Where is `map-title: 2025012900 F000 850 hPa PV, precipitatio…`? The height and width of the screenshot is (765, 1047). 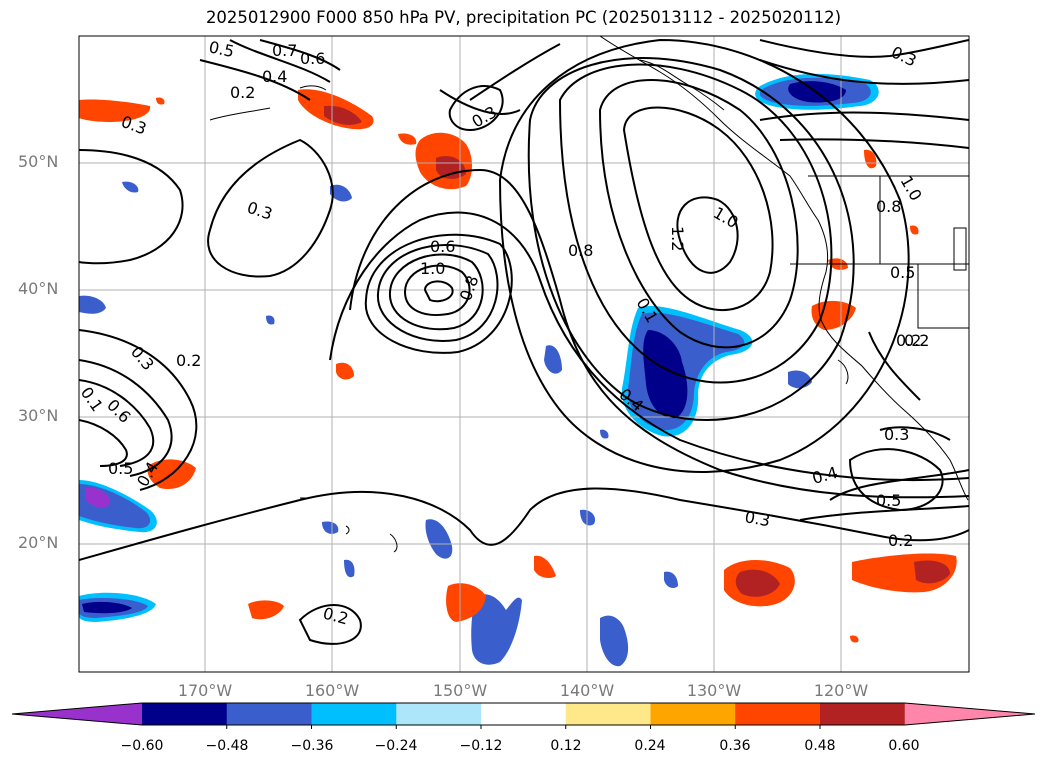
map-title: 2025012900 F000 850 hPa PV, precipitatio… is located at coordinates (523, 17).